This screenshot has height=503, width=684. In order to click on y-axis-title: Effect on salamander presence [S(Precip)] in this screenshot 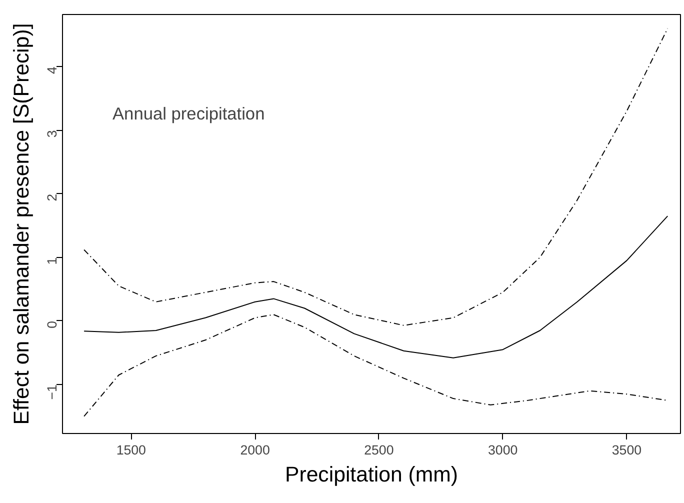, I will do `click(22, 224)`.